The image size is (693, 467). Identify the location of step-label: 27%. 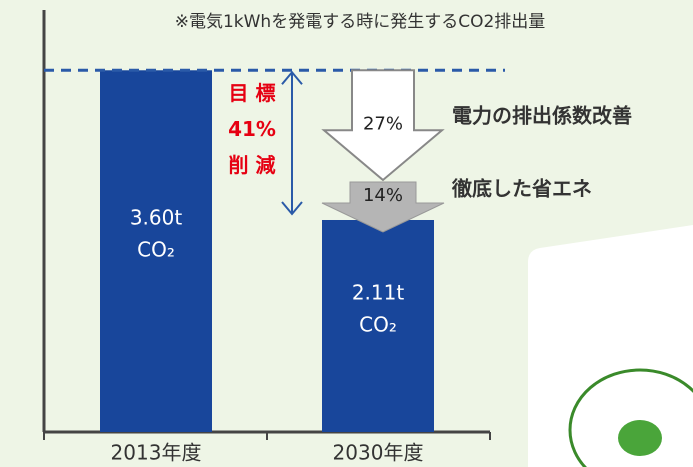
(383, 123).